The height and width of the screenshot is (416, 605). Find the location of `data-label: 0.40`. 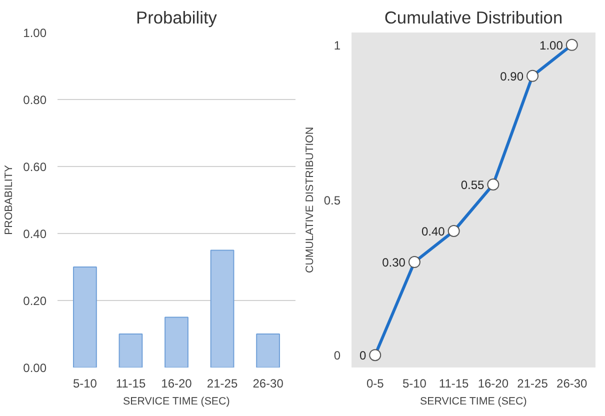

data-label: 0.40 is located at coordinates (433, 231).